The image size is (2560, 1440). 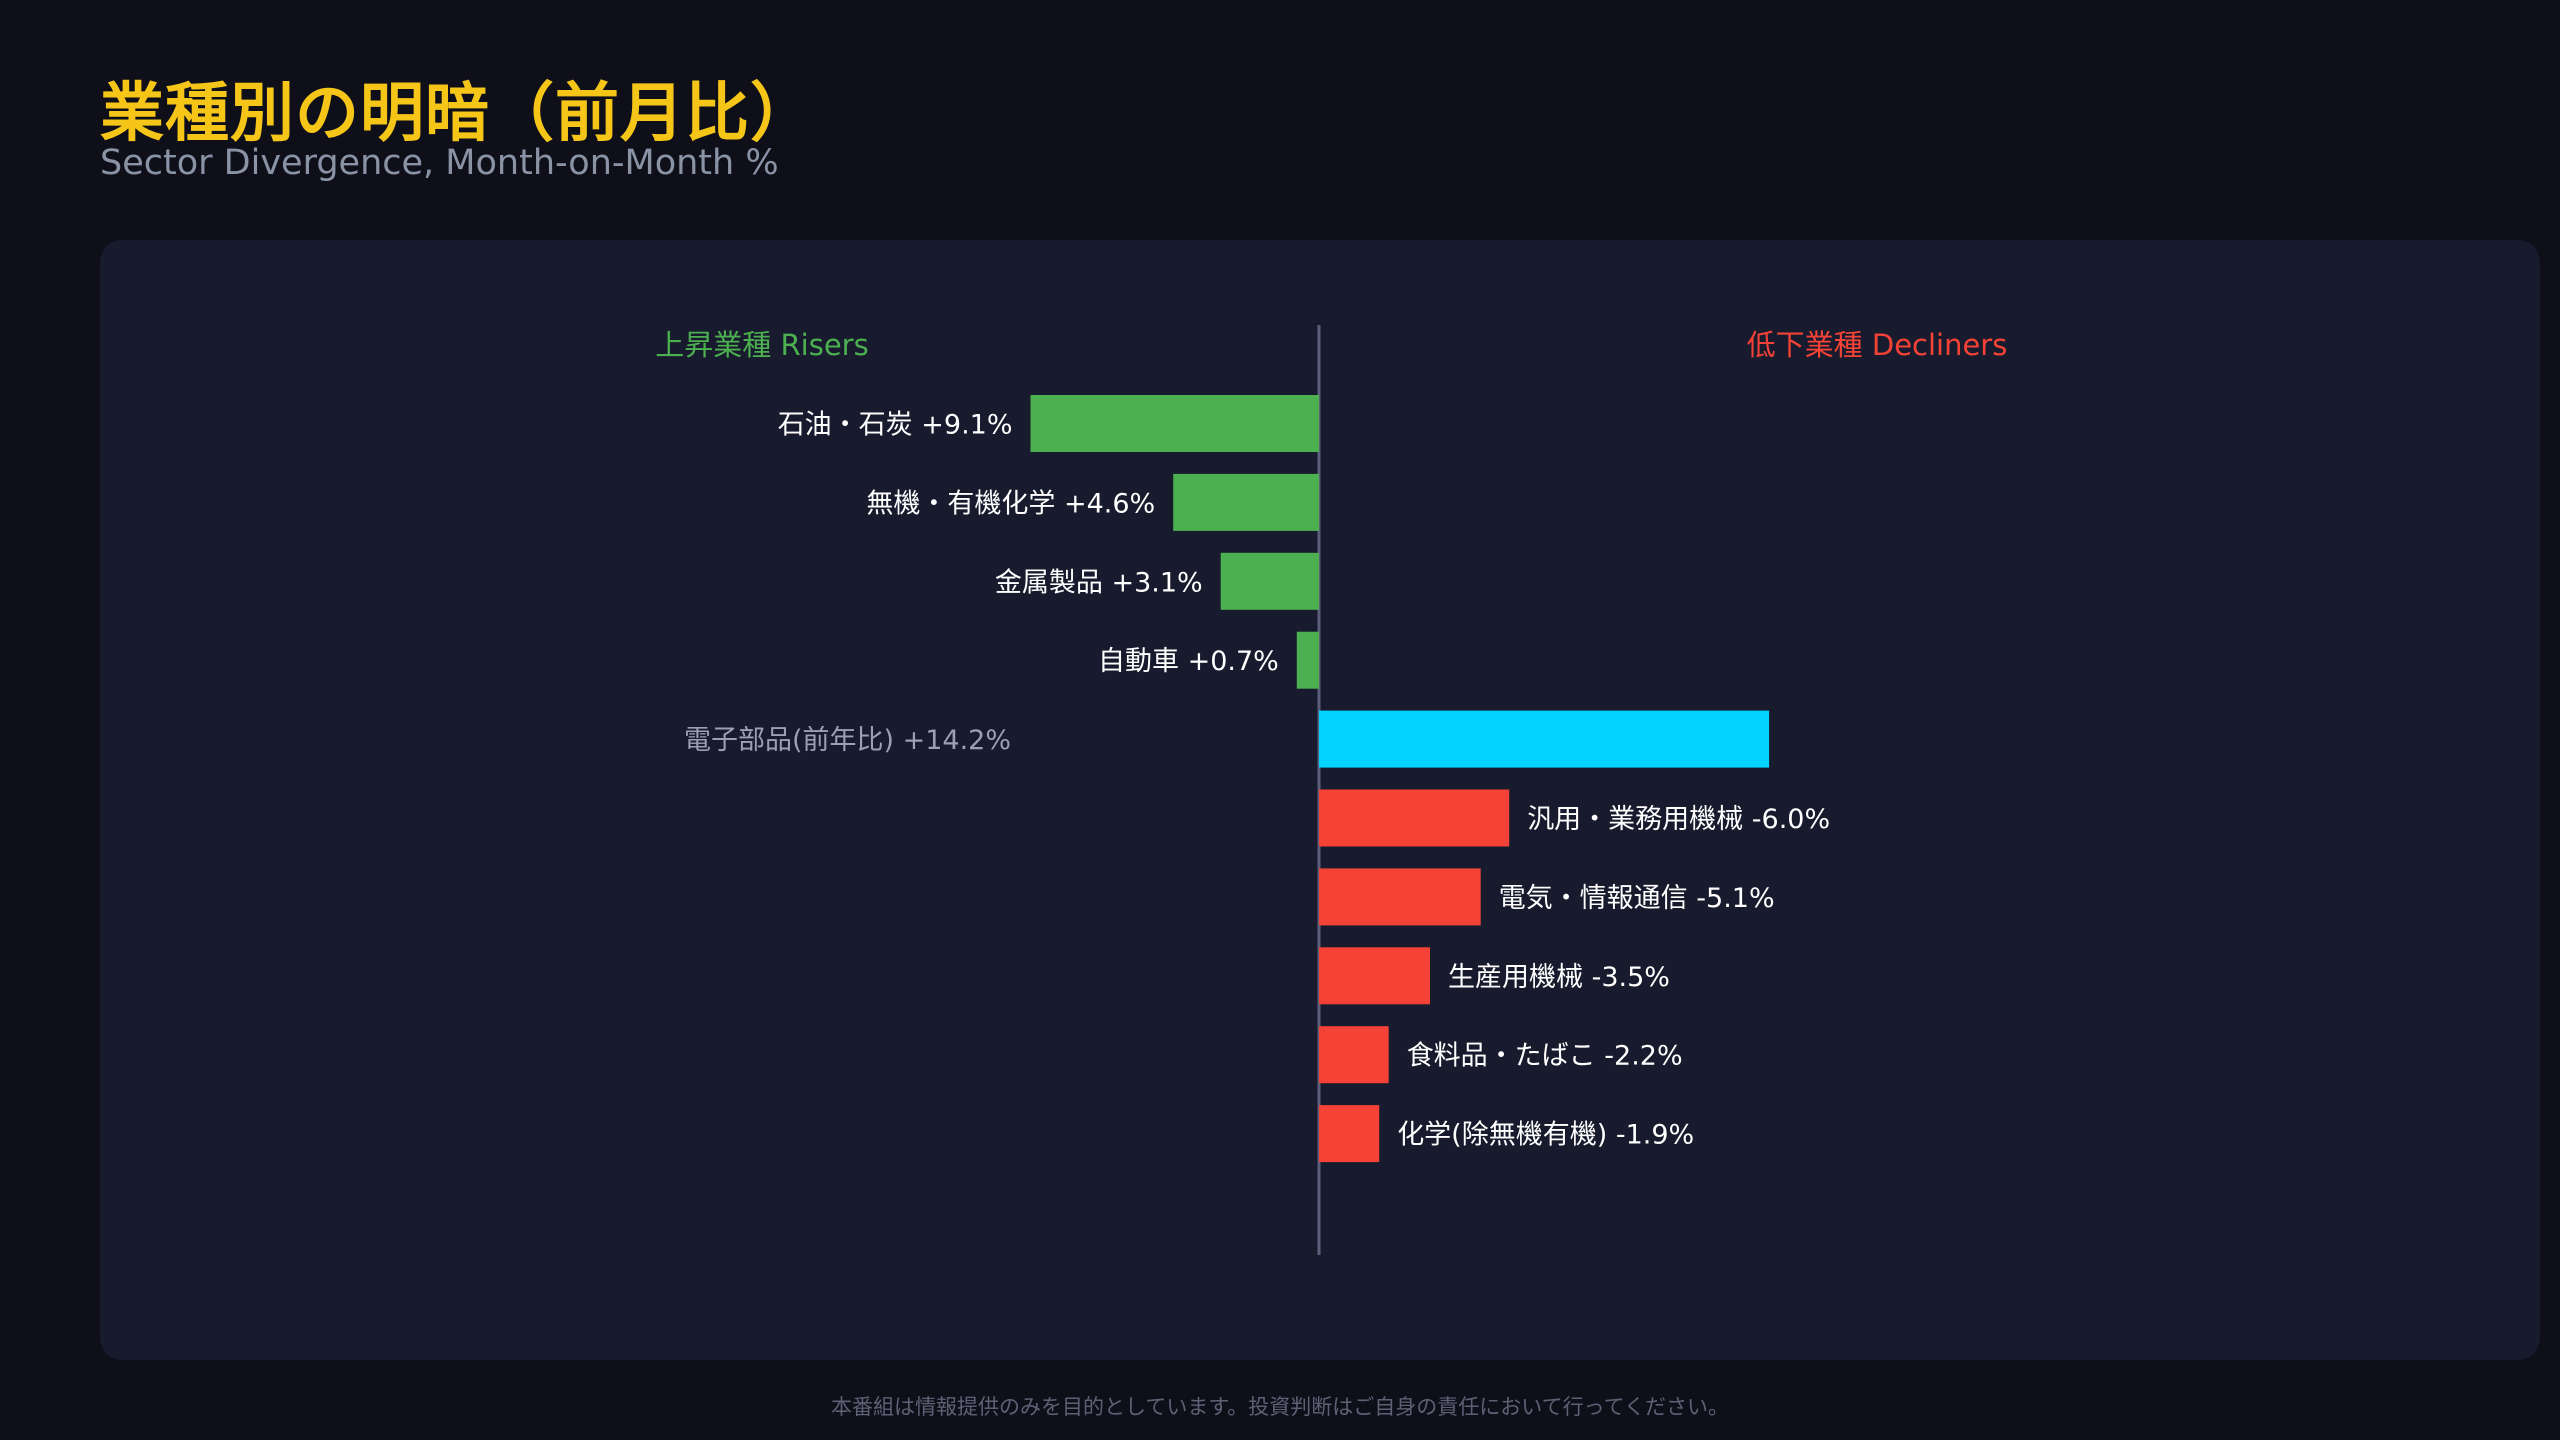 I want to click on bar-label-2: 無機・有機化学 +4.6%, so click(x=1010, y=503).